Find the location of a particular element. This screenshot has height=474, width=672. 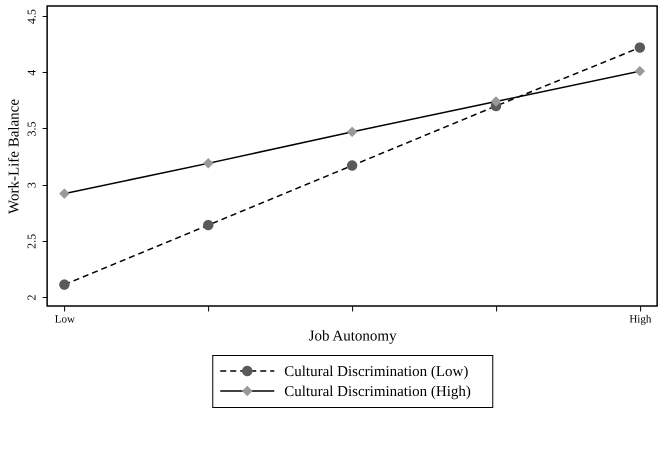

y-tick-label: 3 is located at coordinates (31, 185).